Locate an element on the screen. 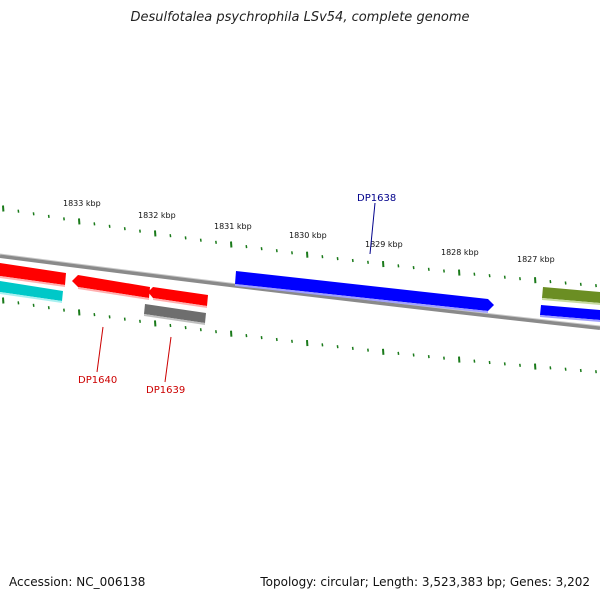 The width and height of the screenshot is (600, 600). kbp-label-1831: 1831 kbp is located at coordinates (233, 226).